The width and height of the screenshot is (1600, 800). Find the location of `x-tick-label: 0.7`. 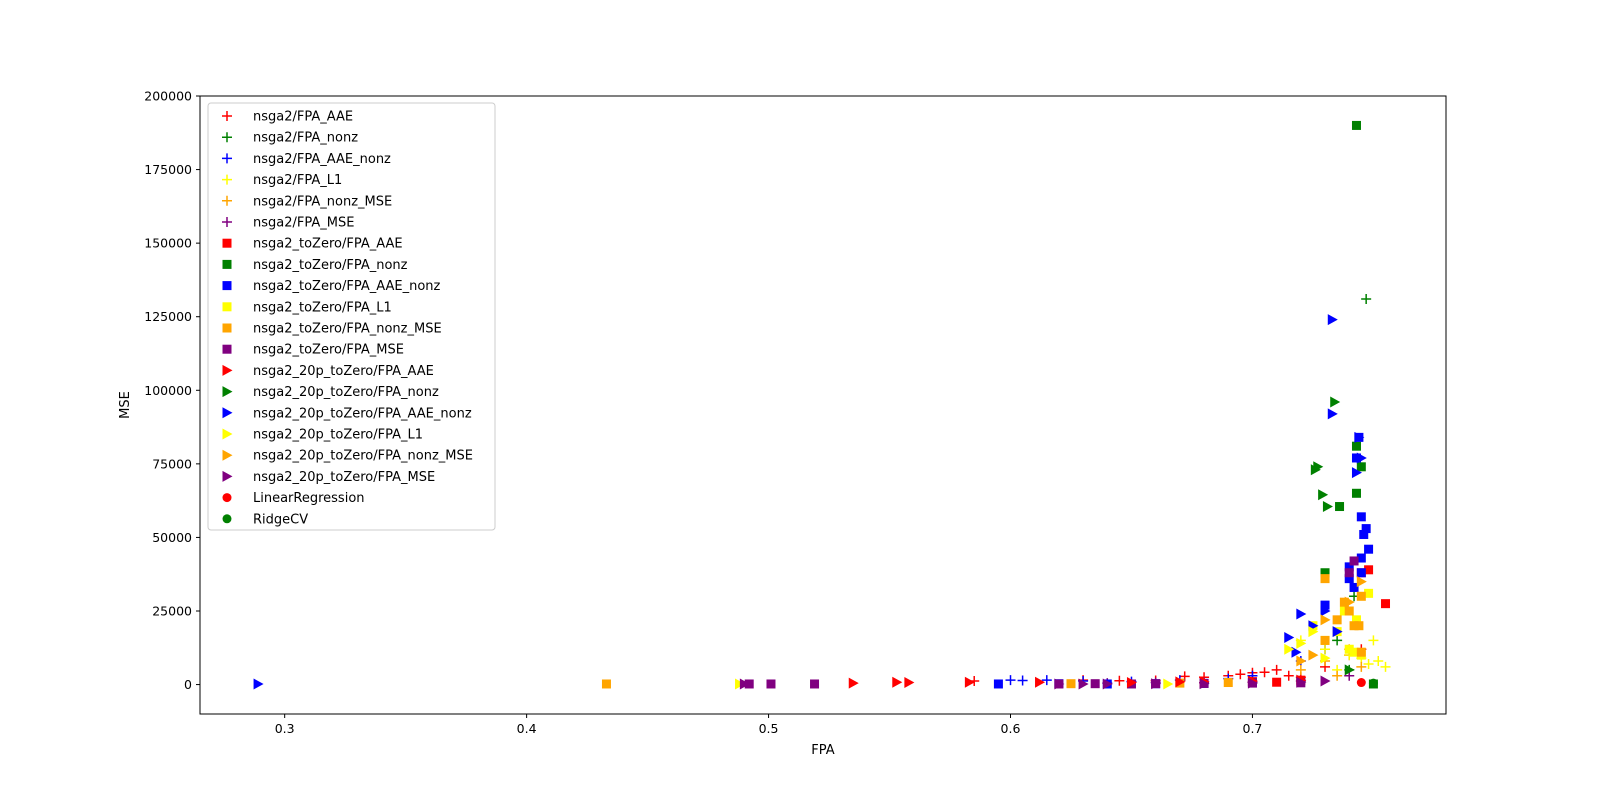

x-tick-label: 0.7 is located at coordinates (1253, 728).